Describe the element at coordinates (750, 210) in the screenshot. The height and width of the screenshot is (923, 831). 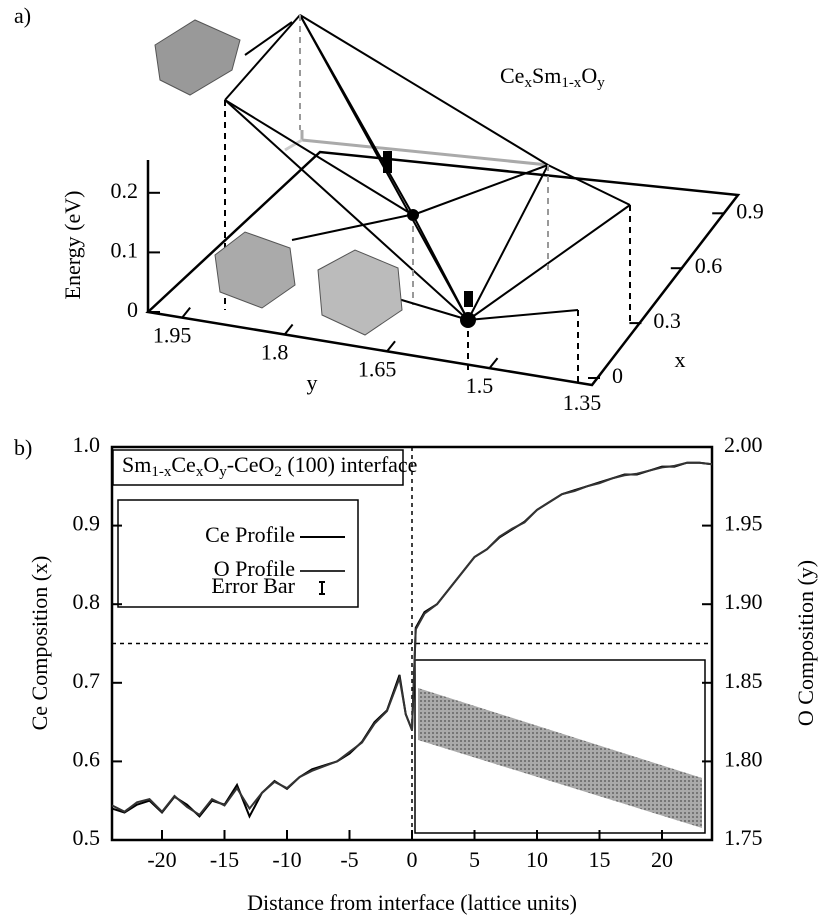
I see `x-tick-label: 0.9` at that location.